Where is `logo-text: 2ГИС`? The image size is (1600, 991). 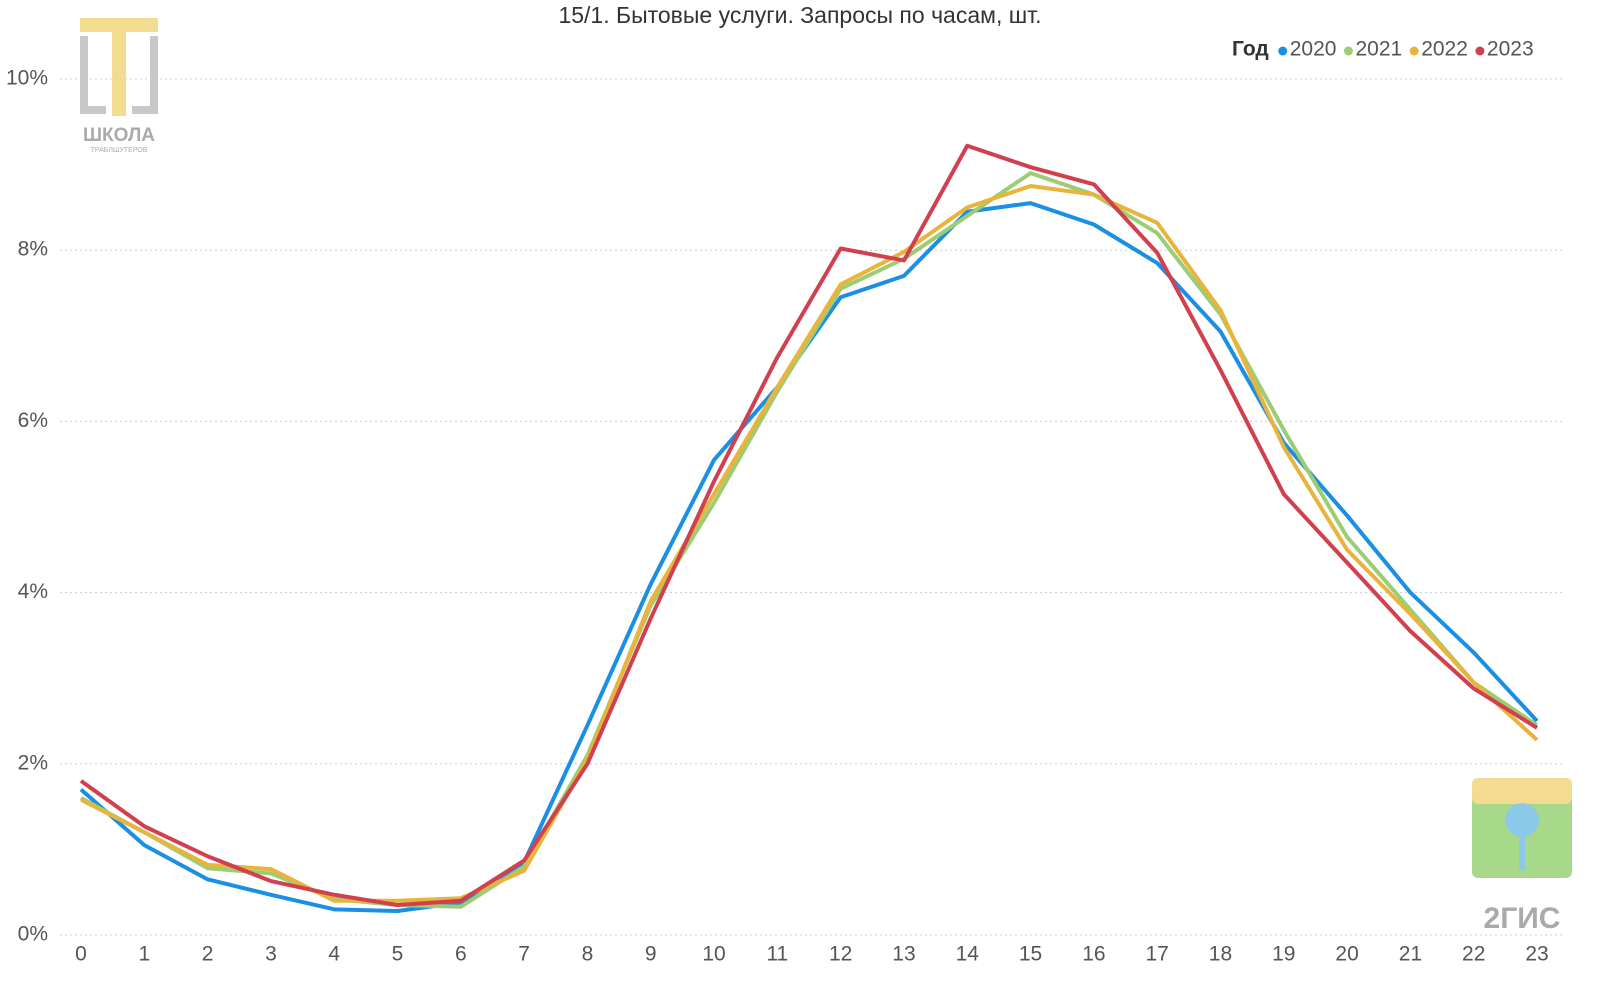 logo-text: 2ГИС is located at coordinates (1522, 918).